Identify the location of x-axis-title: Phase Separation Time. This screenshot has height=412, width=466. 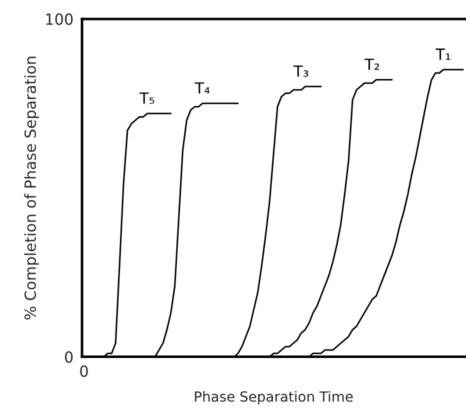
(274, 397).